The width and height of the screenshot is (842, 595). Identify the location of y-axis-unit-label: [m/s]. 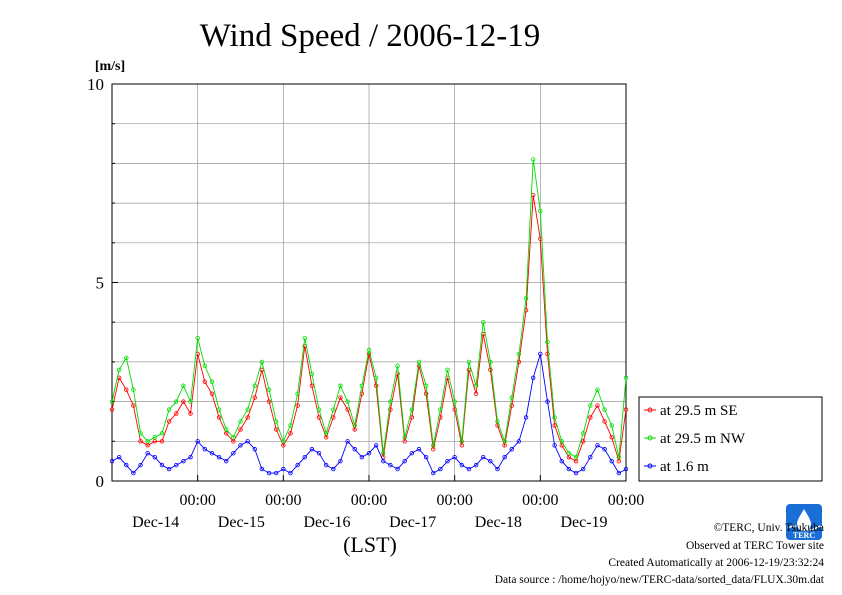
(110, 66).